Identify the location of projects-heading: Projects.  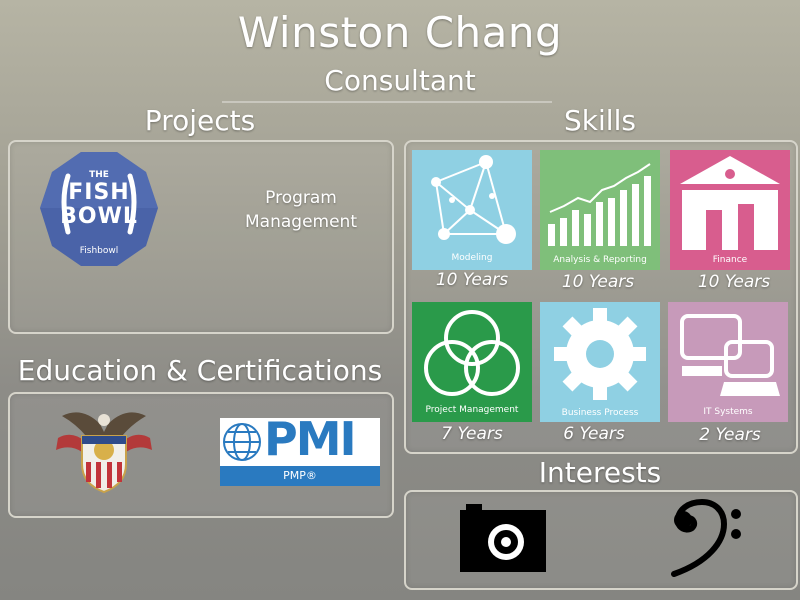
(200, 120).